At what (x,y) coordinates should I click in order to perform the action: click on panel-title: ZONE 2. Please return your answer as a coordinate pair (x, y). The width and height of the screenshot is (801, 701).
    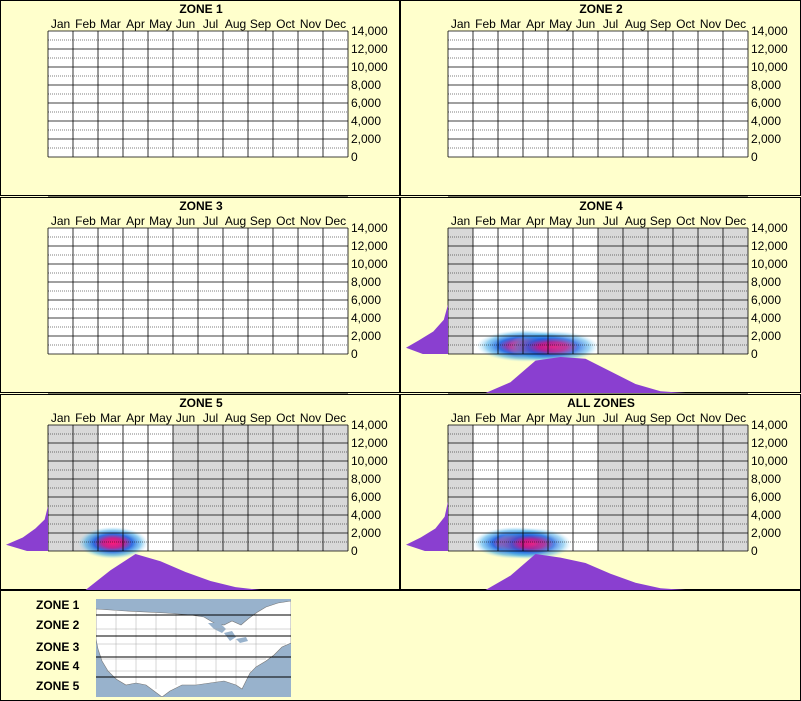
    Looking at the image, I should click on (601, 9).